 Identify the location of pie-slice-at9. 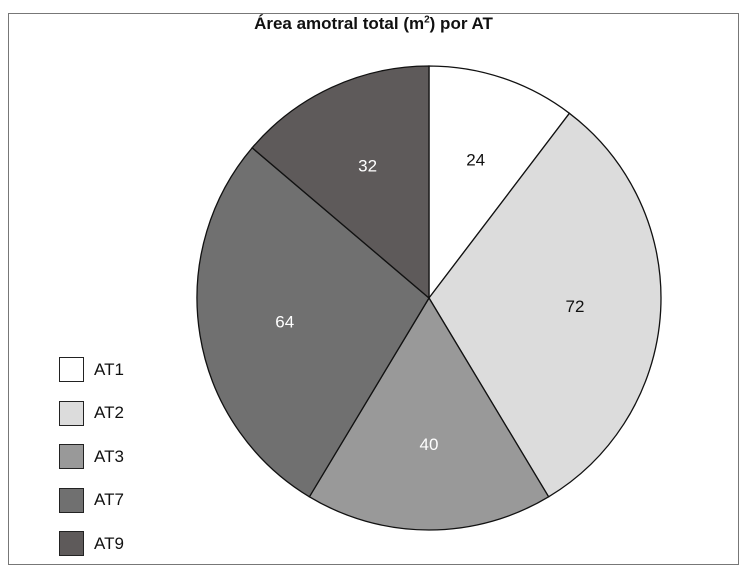
(340, 182).